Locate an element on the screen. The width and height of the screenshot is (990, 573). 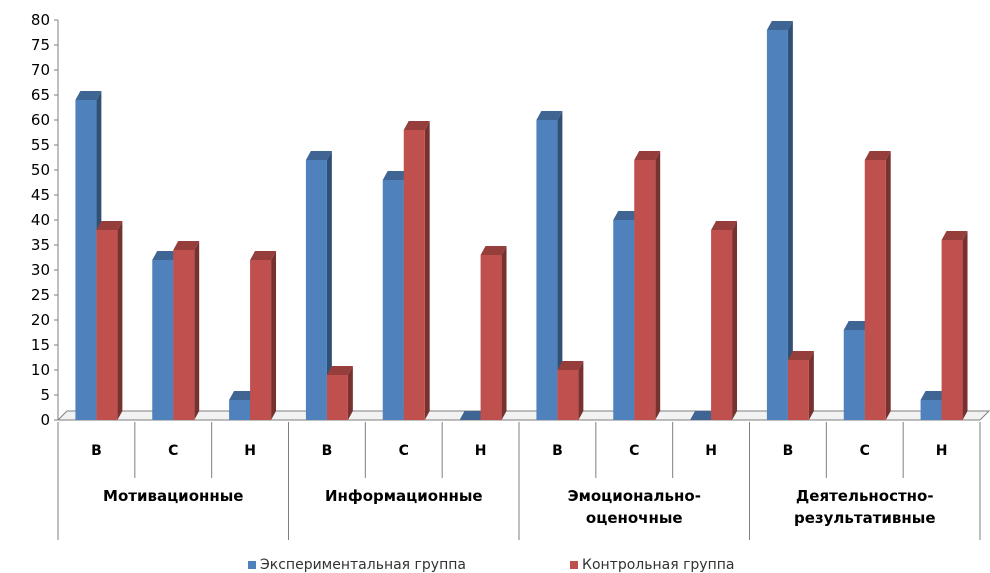
y-tick-label: 65 is located at coordinates (40, 95).